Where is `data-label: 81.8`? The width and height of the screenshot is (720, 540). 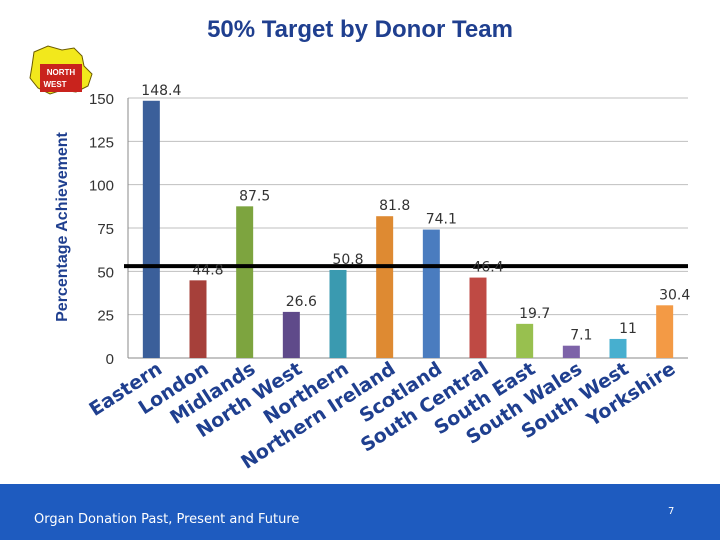
data-label: 81.8 is located at coordinates (394, 206).